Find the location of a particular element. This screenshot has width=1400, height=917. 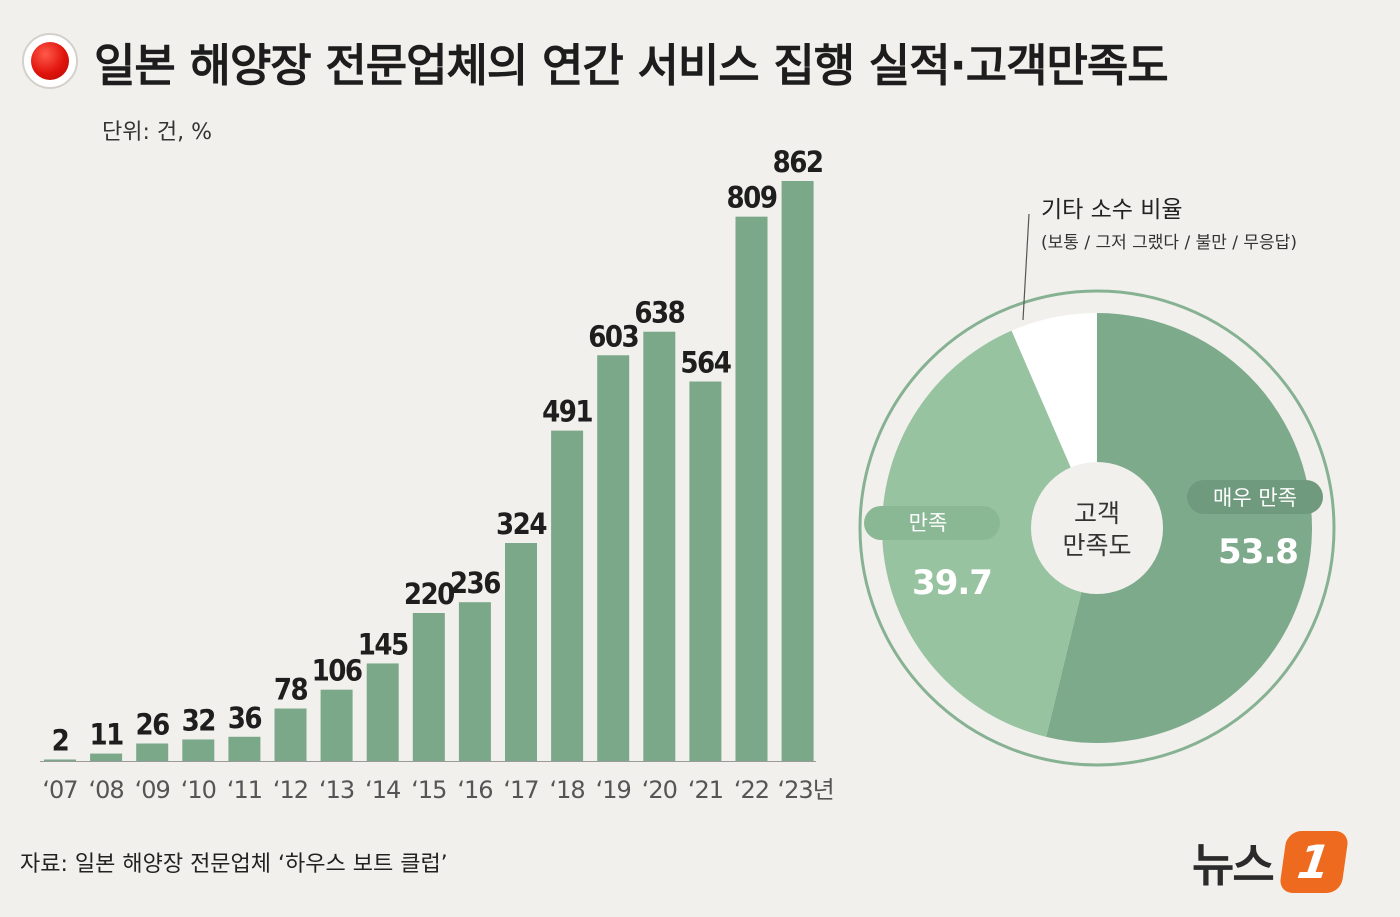

slice-value-satisfied: 39.7 is located at coordinates (952, 583).